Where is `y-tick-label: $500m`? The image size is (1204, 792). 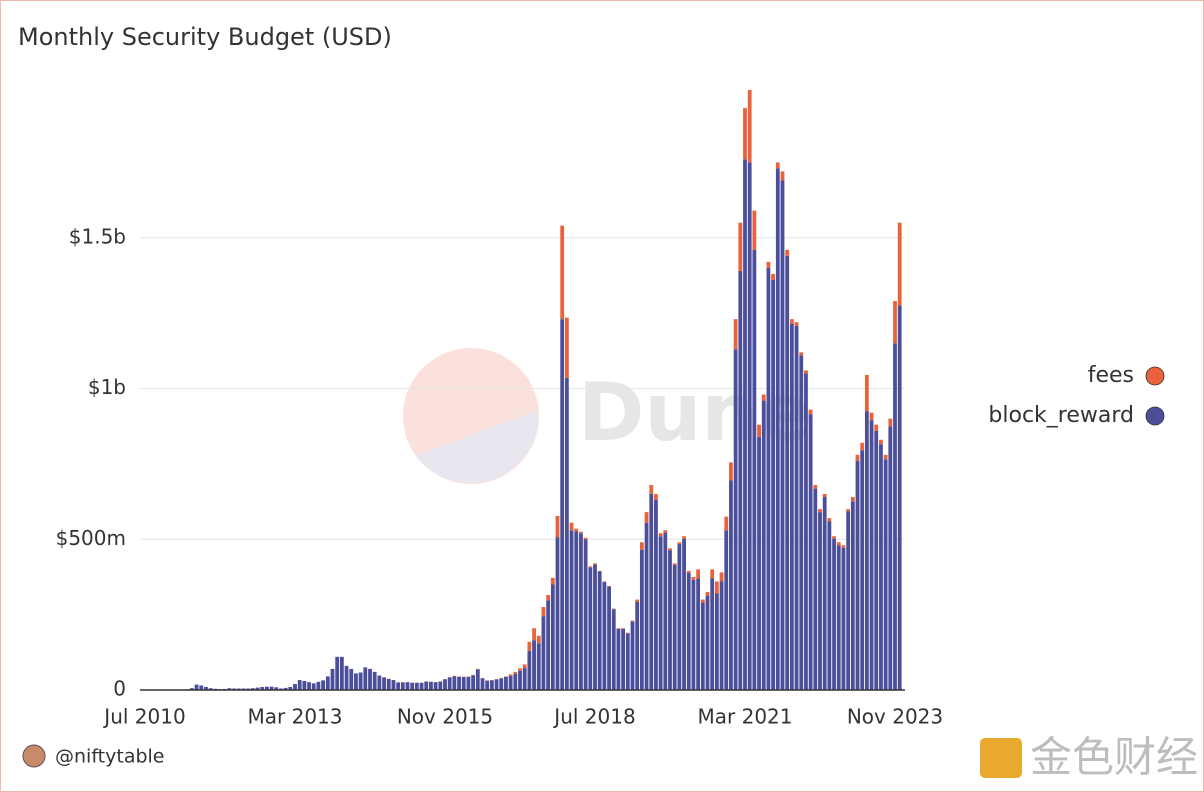 y-tick-label: $500m is located at coordinates (91, 538).